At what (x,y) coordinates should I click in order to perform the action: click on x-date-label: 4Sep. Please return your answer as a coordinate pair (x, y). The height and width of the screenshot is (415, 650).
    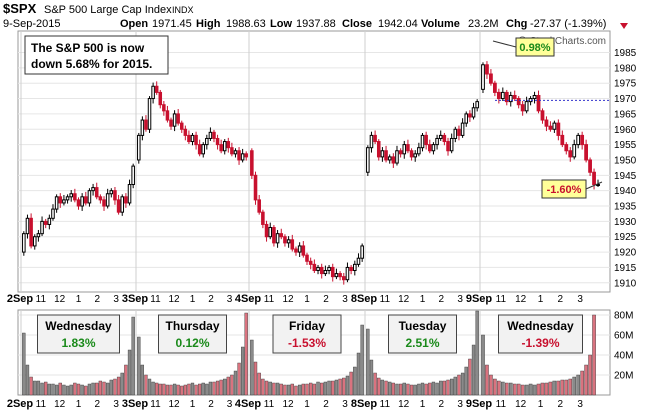
    Looking at the image, I should click on (248, 299).